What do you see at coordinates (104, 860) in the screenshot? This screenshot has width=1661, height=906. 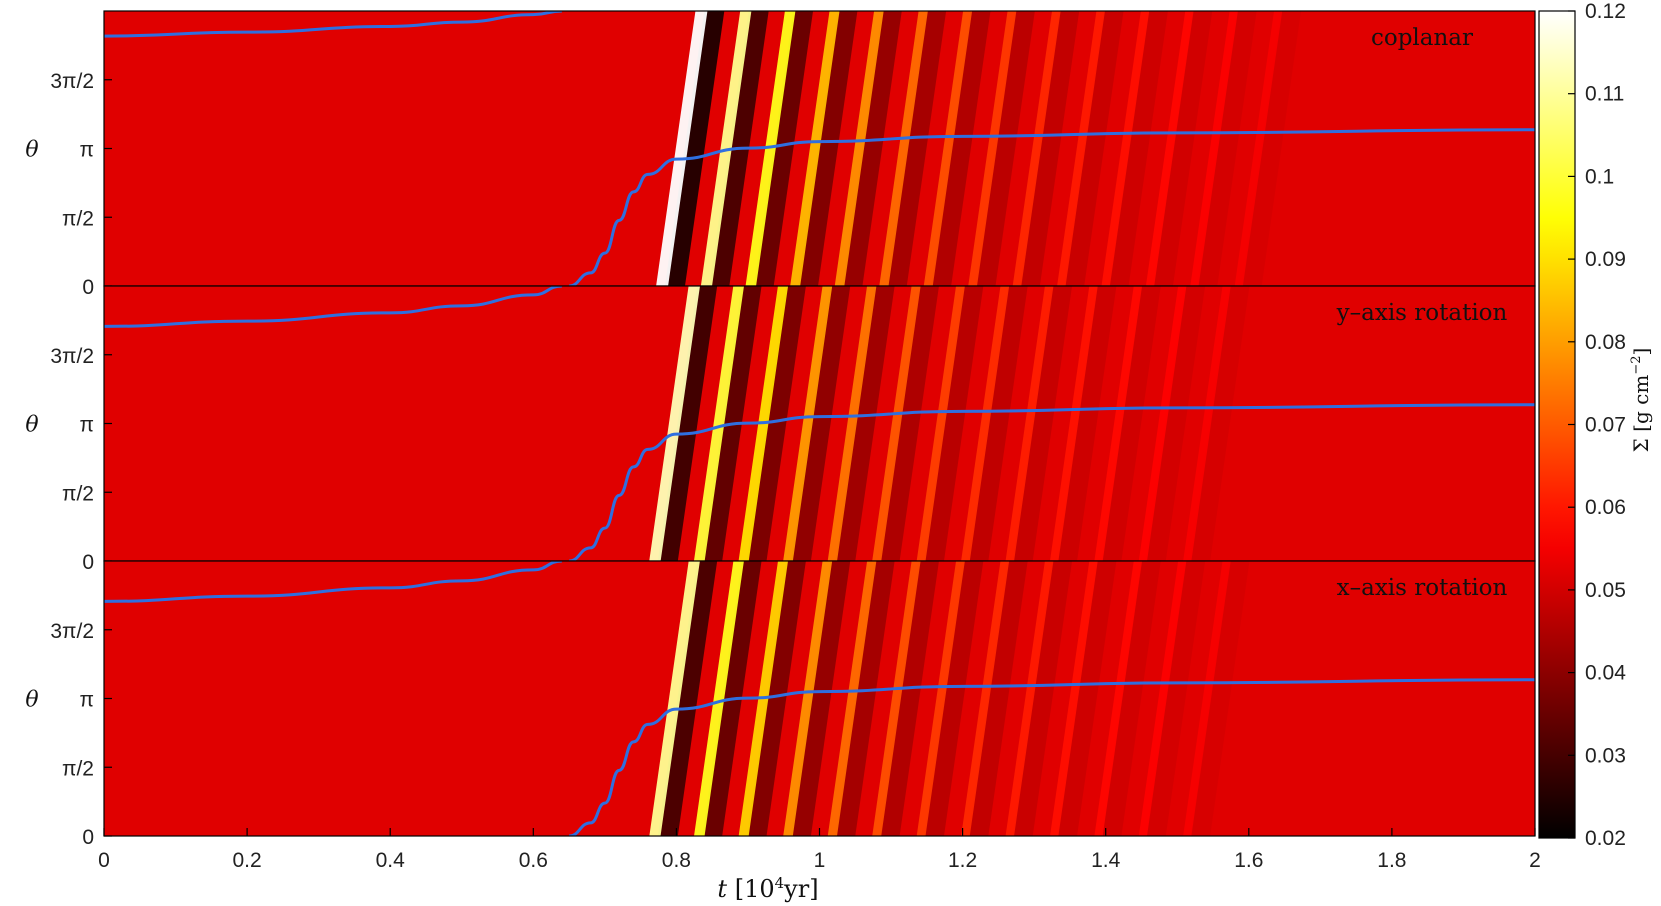 I see `x-tick-label: 0` at bounding box center [104, 860].